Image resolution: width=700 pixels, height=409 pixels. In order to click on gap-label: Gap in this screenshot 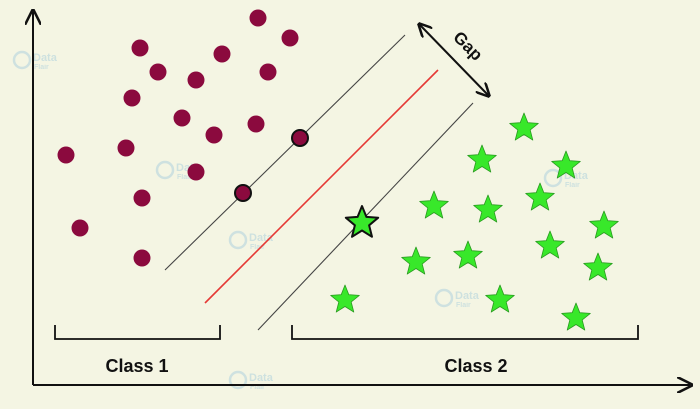, I will do `click(467, 46)`.